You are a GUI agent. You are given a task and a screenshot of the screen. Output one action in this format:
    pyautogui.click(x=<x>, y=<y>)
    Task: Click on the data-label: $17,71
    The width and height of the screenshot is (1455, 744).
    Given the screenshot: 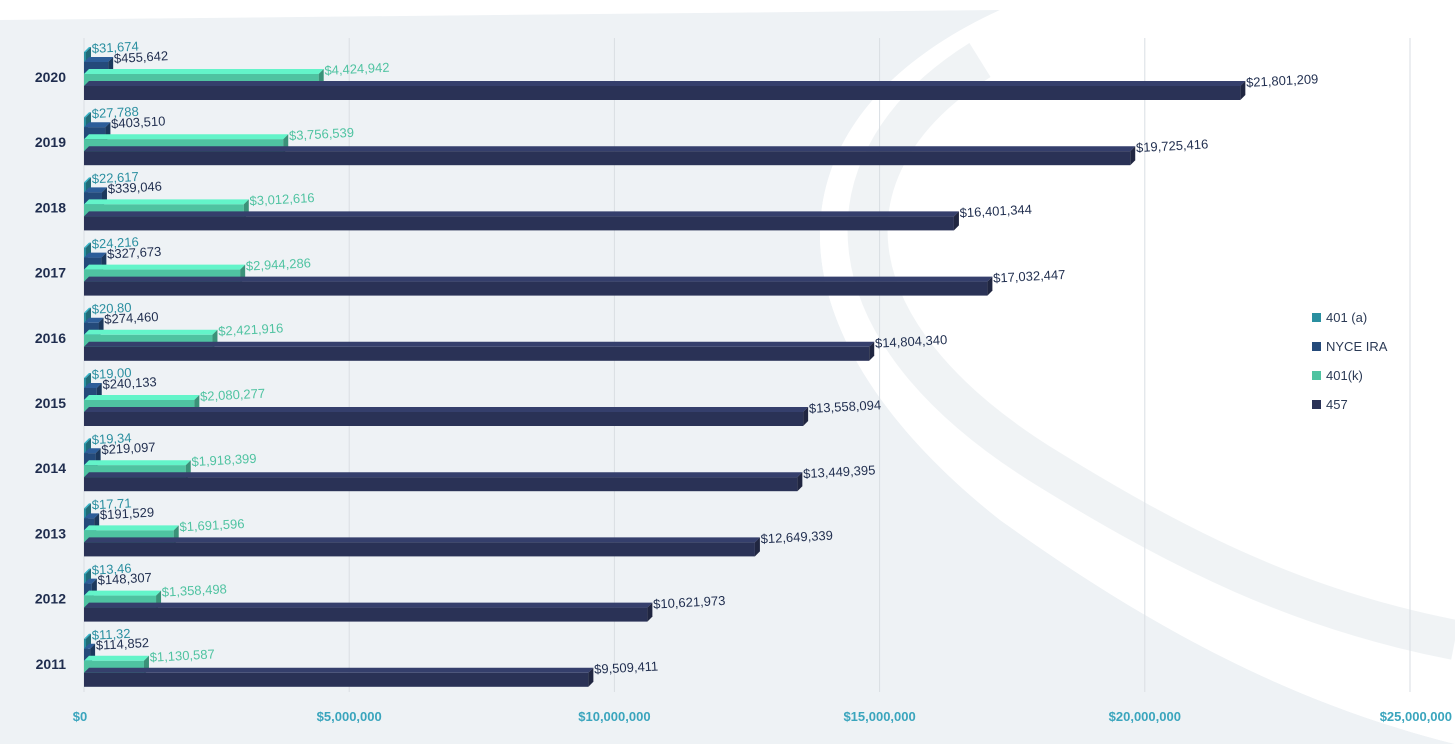 What is the action you would take?
    pyautogui.click(x=111, y=503)
    